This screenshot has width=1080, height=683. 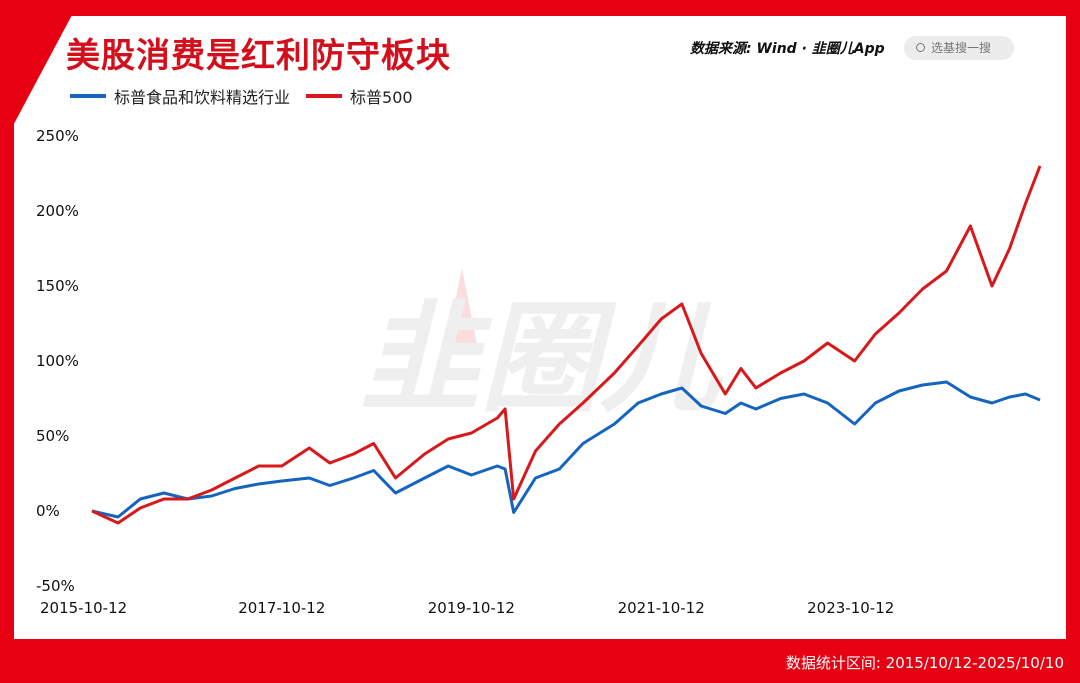 I want to click on x-tick-label: 2017-10-12, so click(x=281, y=608).